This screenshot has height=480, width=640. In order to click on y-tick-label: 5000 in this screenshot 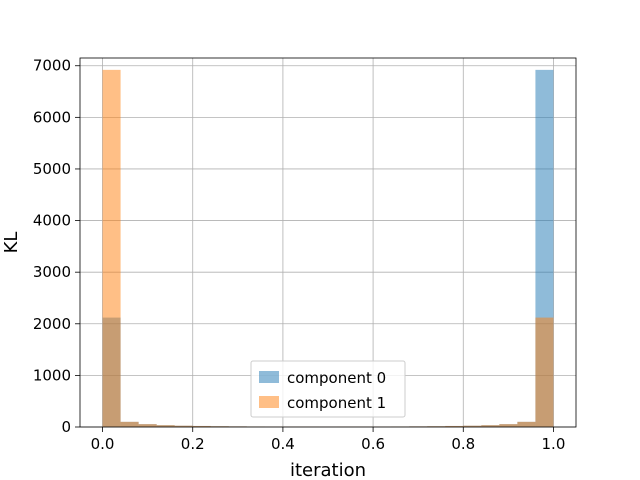, I will do `click(52, 169)`.